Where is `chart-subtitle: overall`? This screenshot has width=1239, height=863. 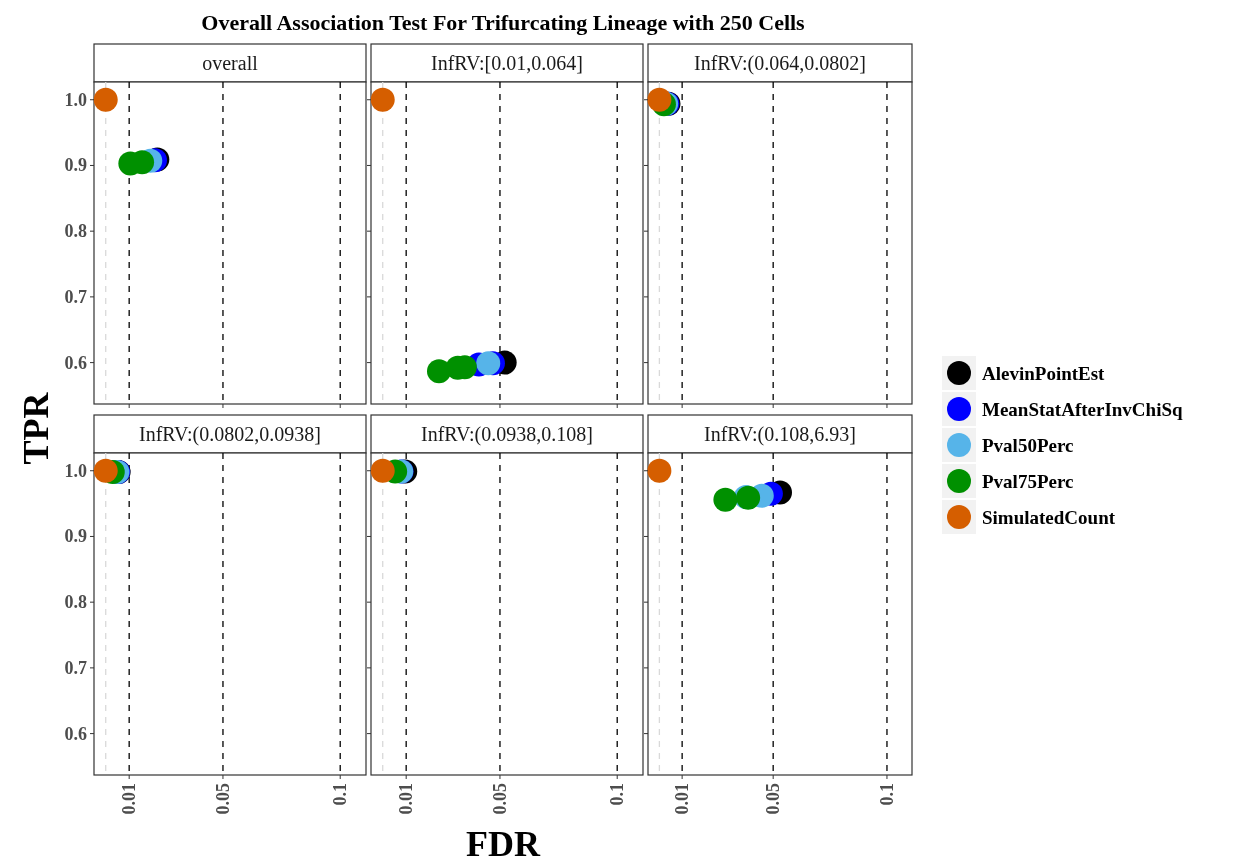 chart-subtitle: overall is located at coordinates (230, 63).